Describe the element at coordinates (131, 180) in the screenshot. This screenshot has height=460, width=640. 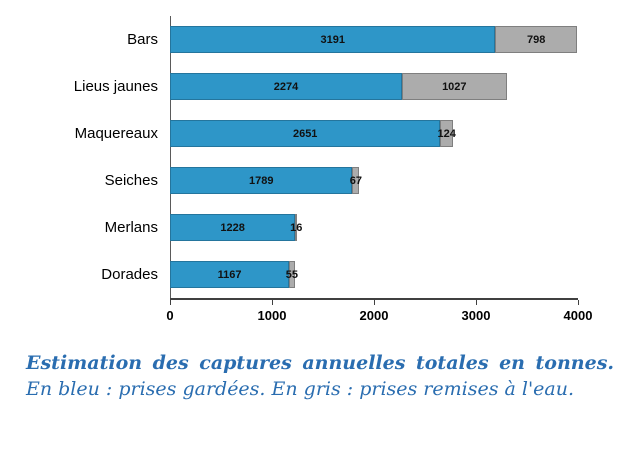
I see `category-label: Seiches` at that location.